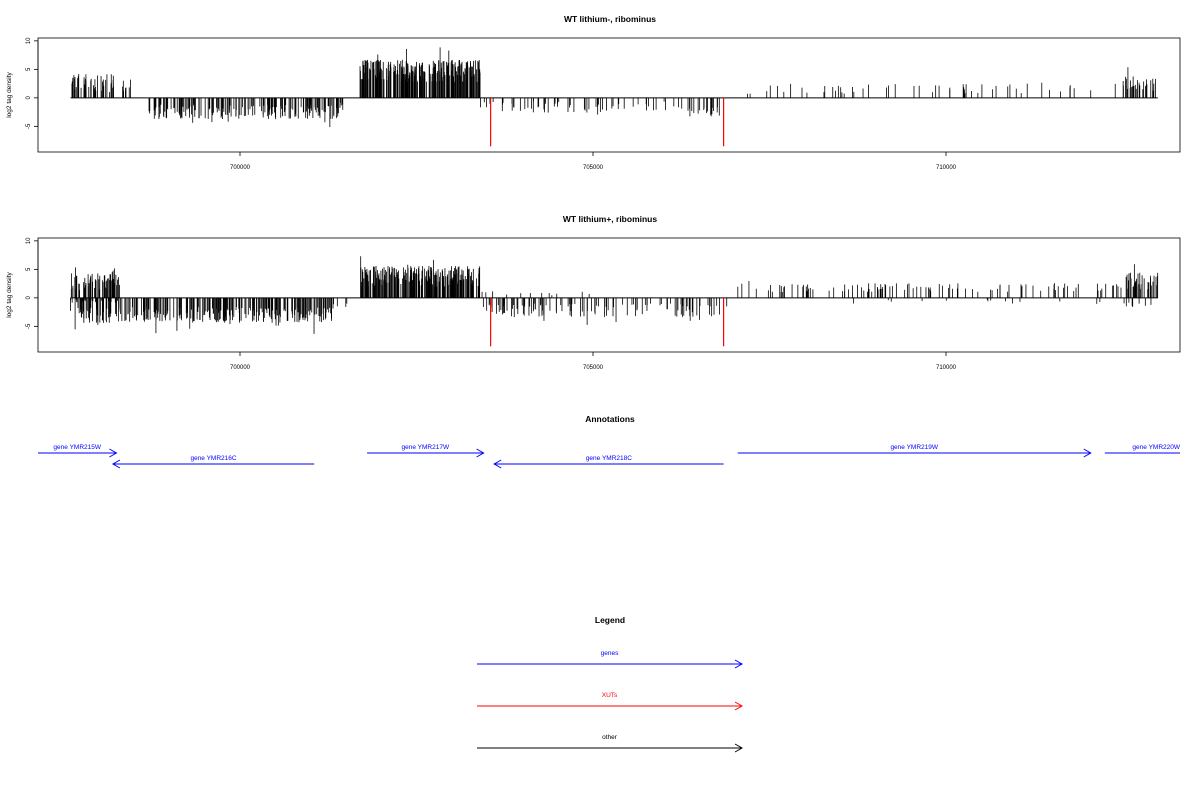 The width and height of the screenshot is (1200, 800). What do you see at coordinates (610, 219) in the screenshot?
I see `panel-title: WT lithium+, ribominus` at bounding box center [610, 219].